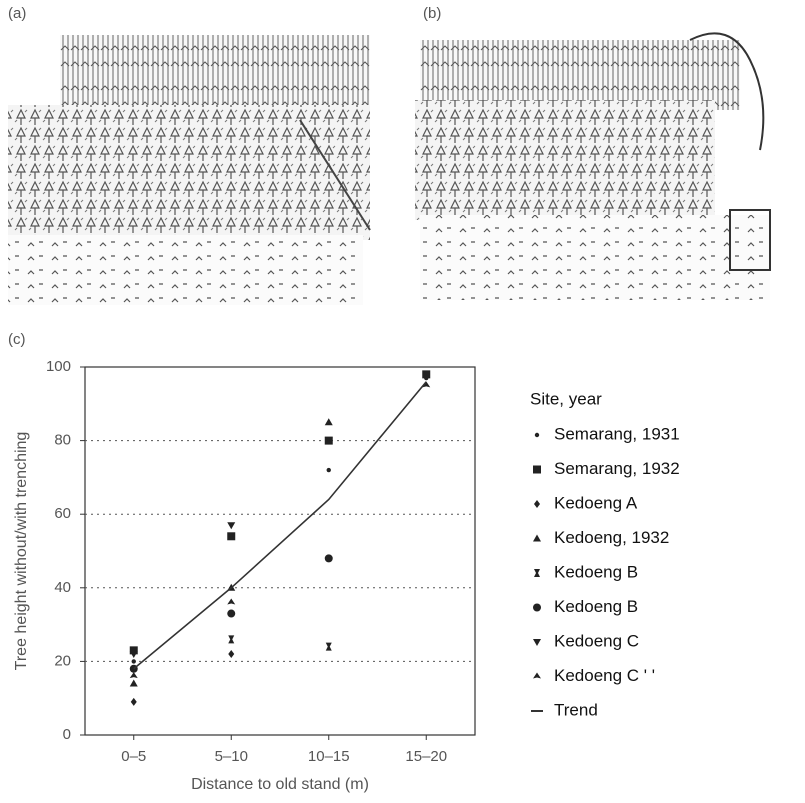 This screenshot has width=805, height=803. I want to click on legend-label: Kedoeng A, so click(596, 502).